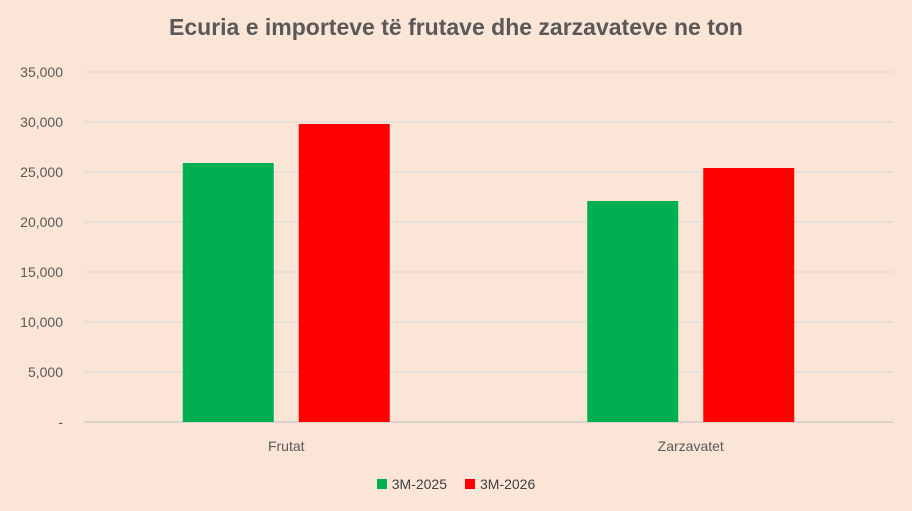  What do you see at coordinates (456, 484) in the screenshot?
I see `legend: 3M-2025 3M-2026` at bounding box center [456, 484].